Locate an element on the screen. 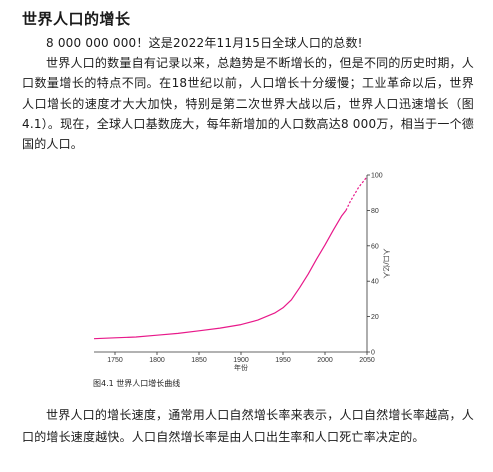 The width and height of the screenshot is (493, 472). x-tick-label: 1950 is located at coordinates (283, 360).